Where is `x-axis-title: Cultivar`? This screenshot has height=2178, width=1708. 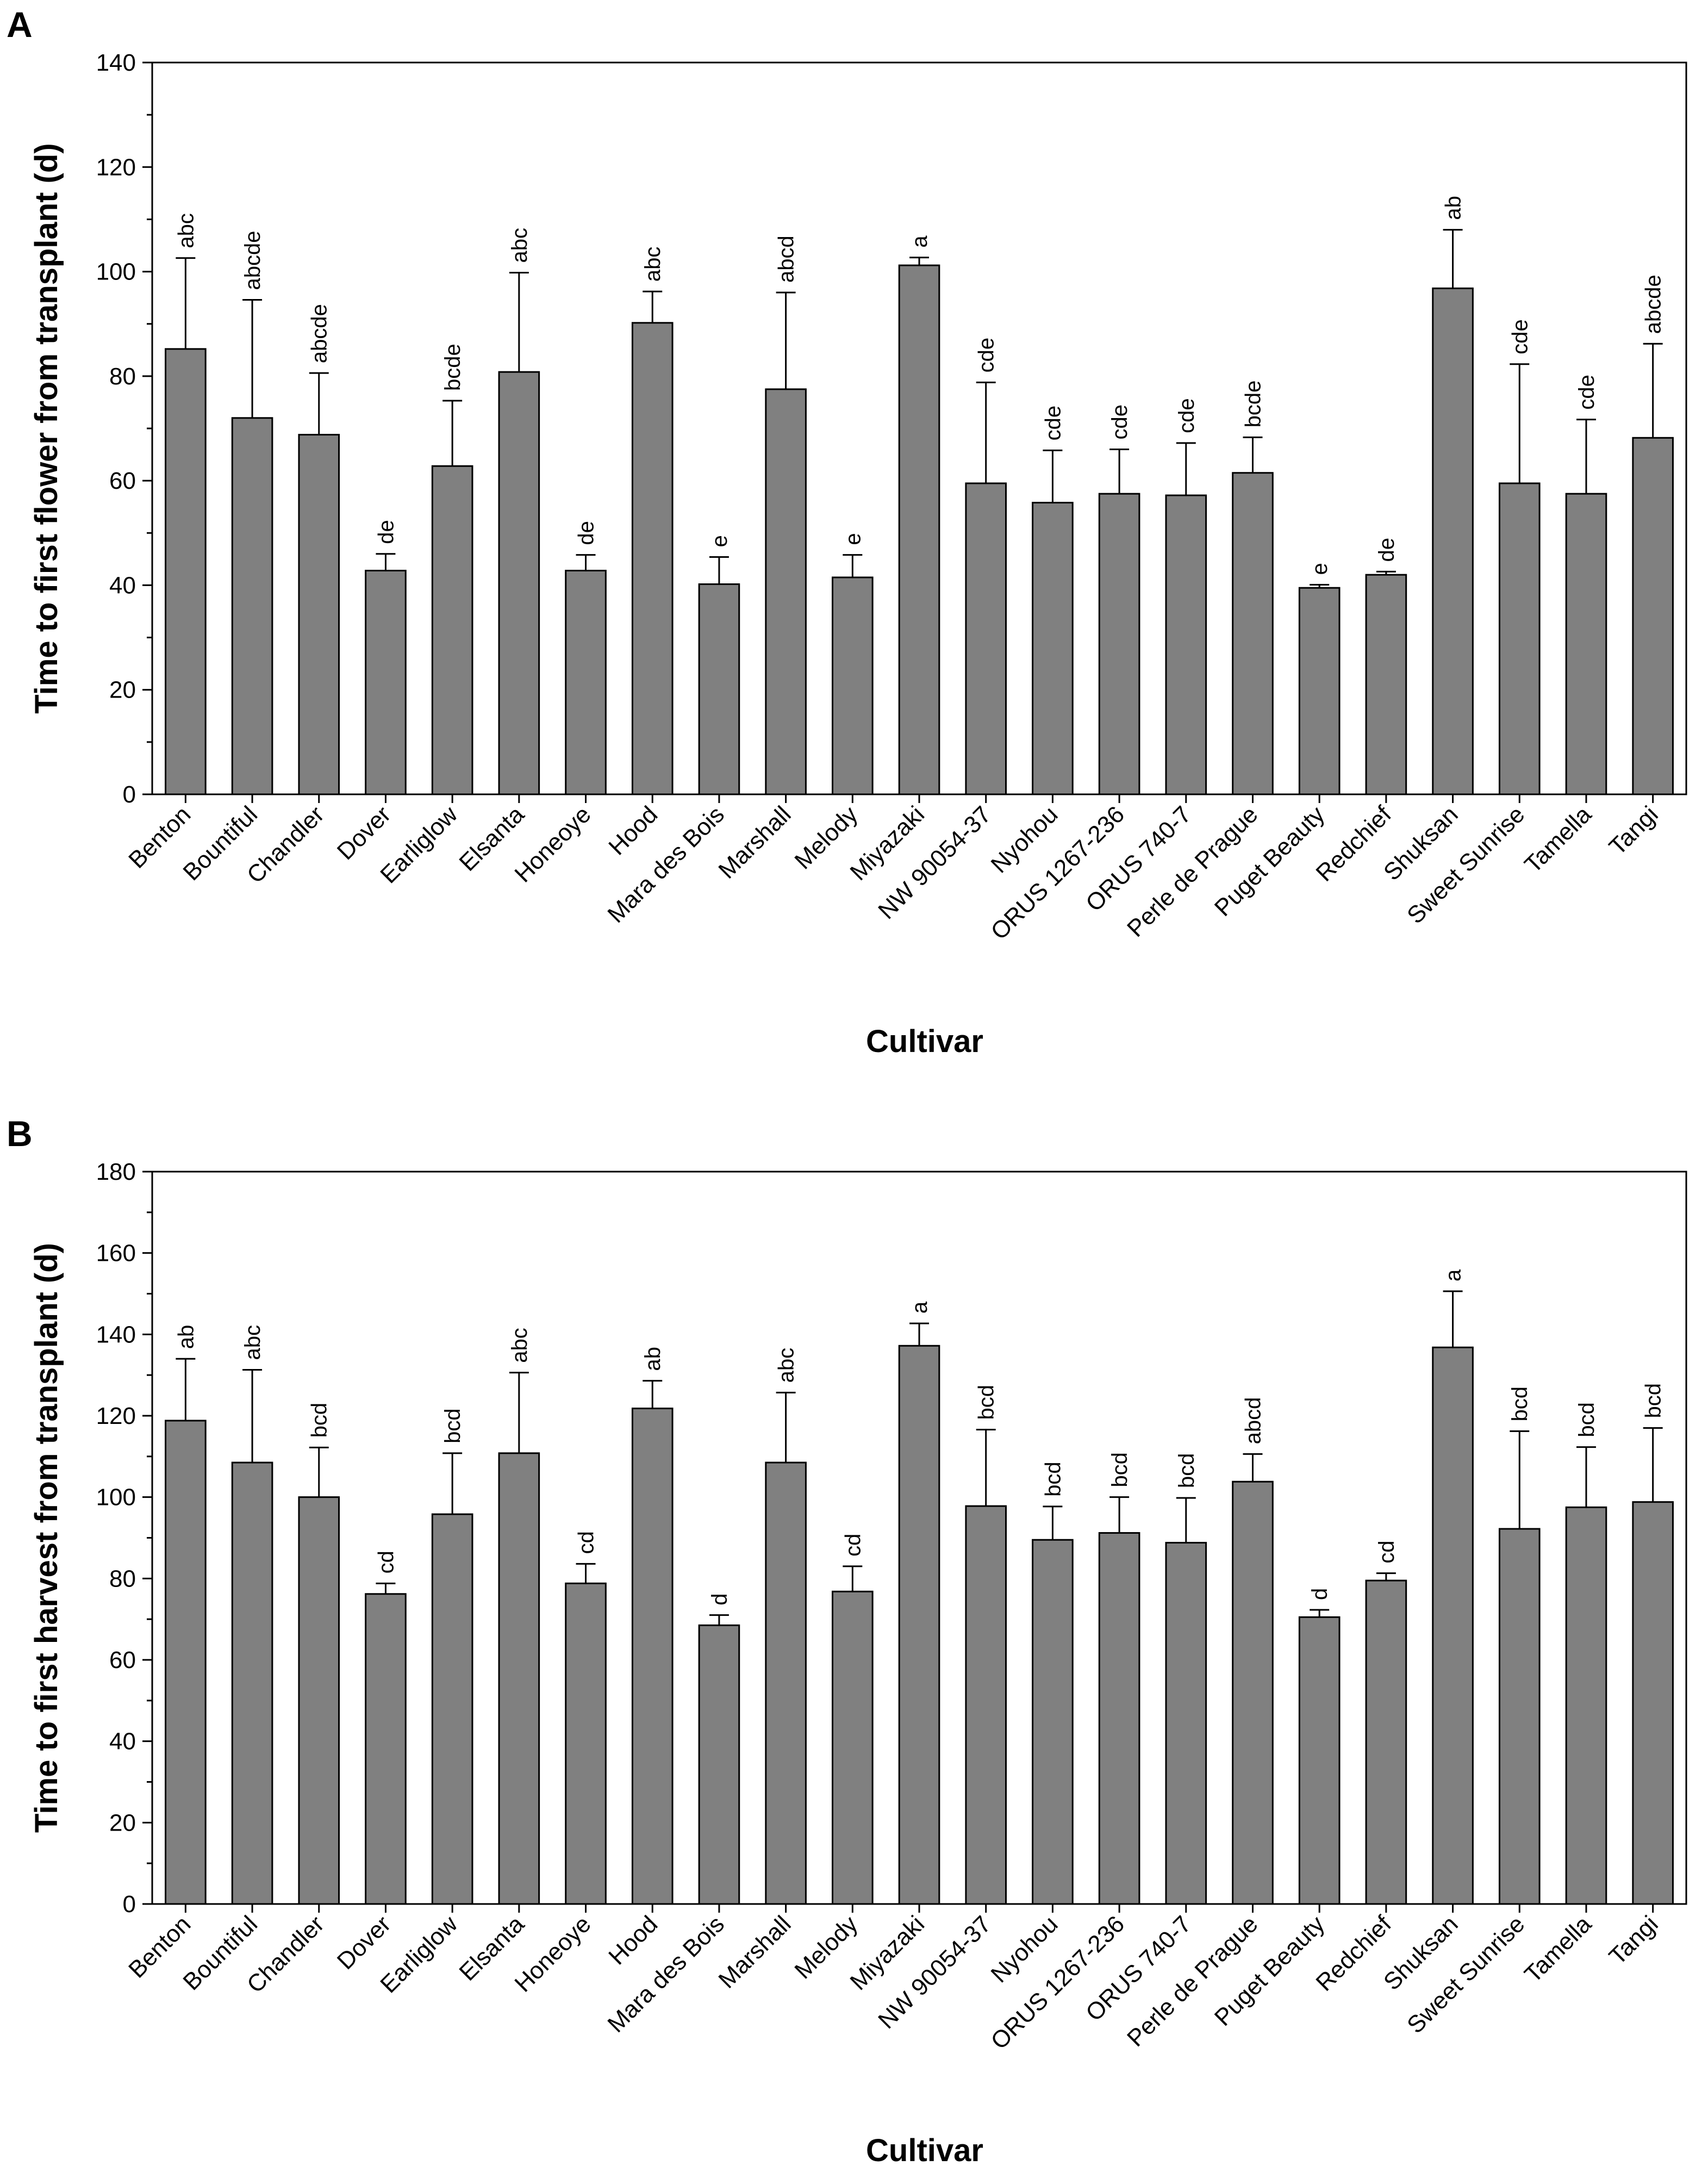 x-axis-title: Cultivar is located at coordinates (924, 1041).